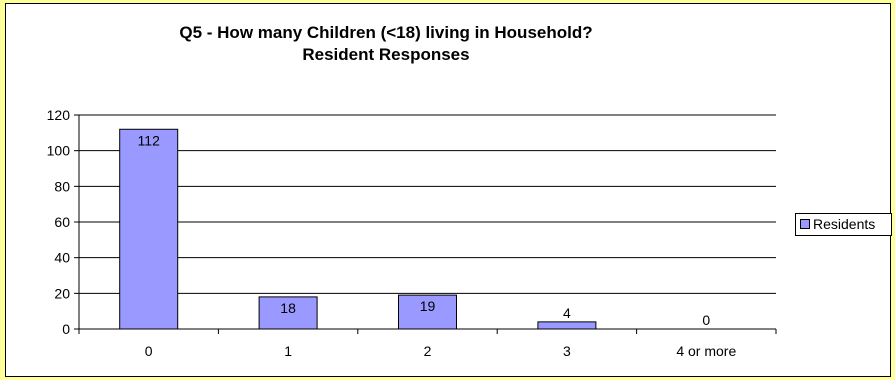  Describe the element at coordinates (149, 140) in the screenshot. I see `data-label: 112` at that location.